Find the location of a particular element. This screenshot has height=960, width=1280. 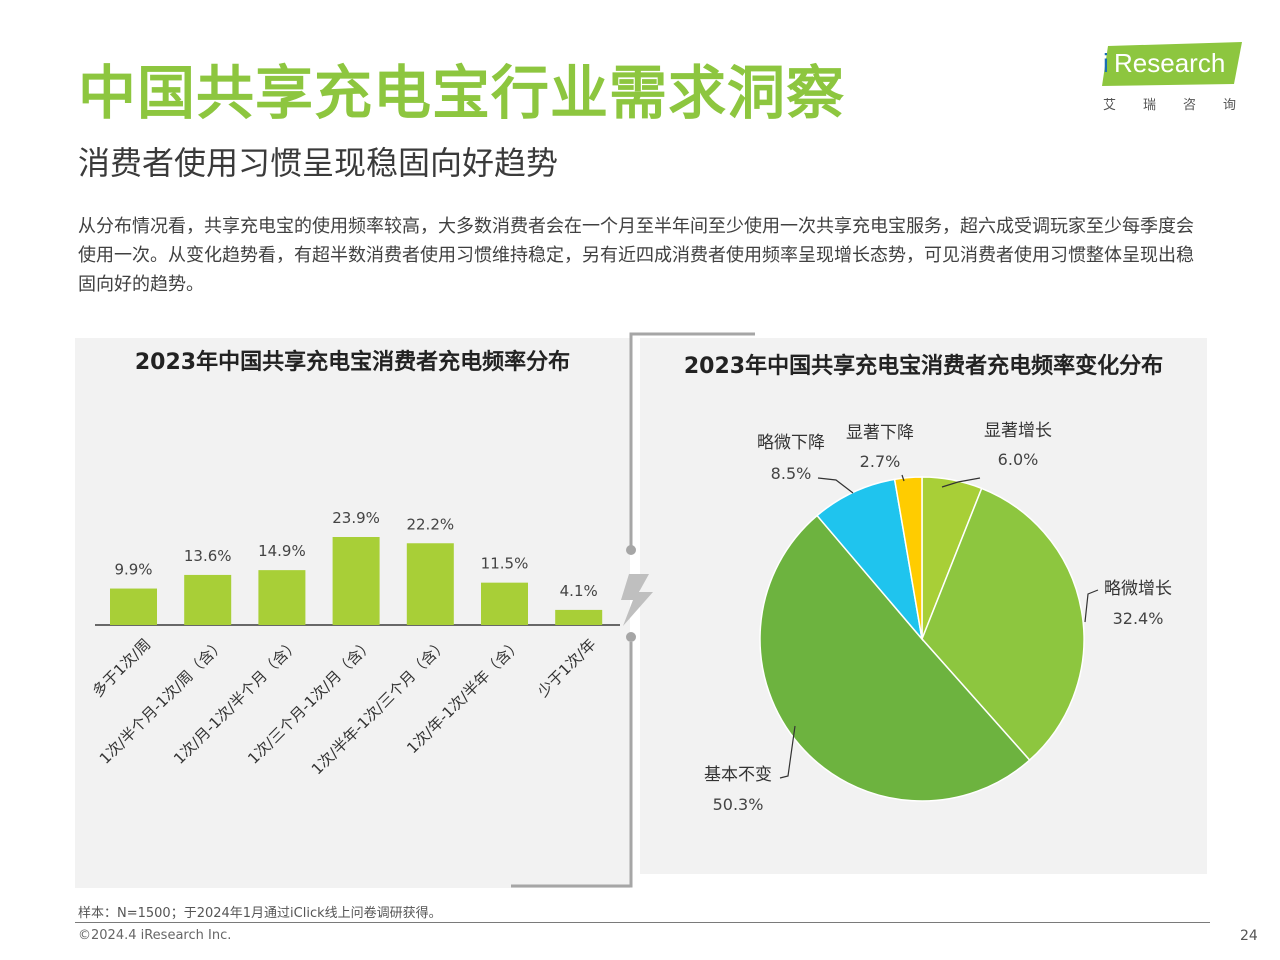

bar-value-label: 4.1% is located at coordinates (579, 591).